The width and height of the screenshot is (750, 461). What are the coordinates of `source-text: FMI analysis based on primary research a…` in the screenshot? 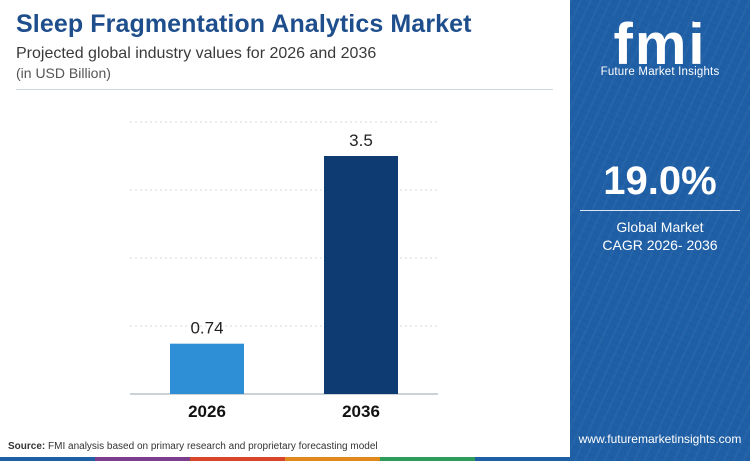 It's located at (213, 446).